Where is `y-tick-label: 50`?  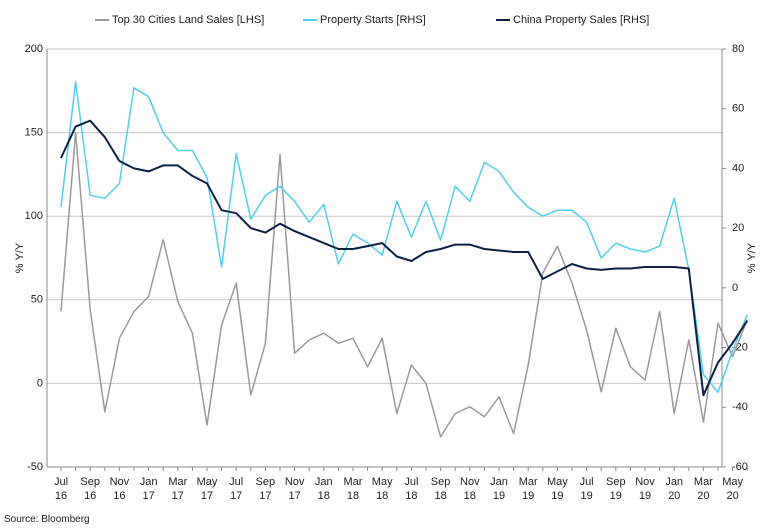 y-tick-label: 50 is located at coordinates (37, 300).